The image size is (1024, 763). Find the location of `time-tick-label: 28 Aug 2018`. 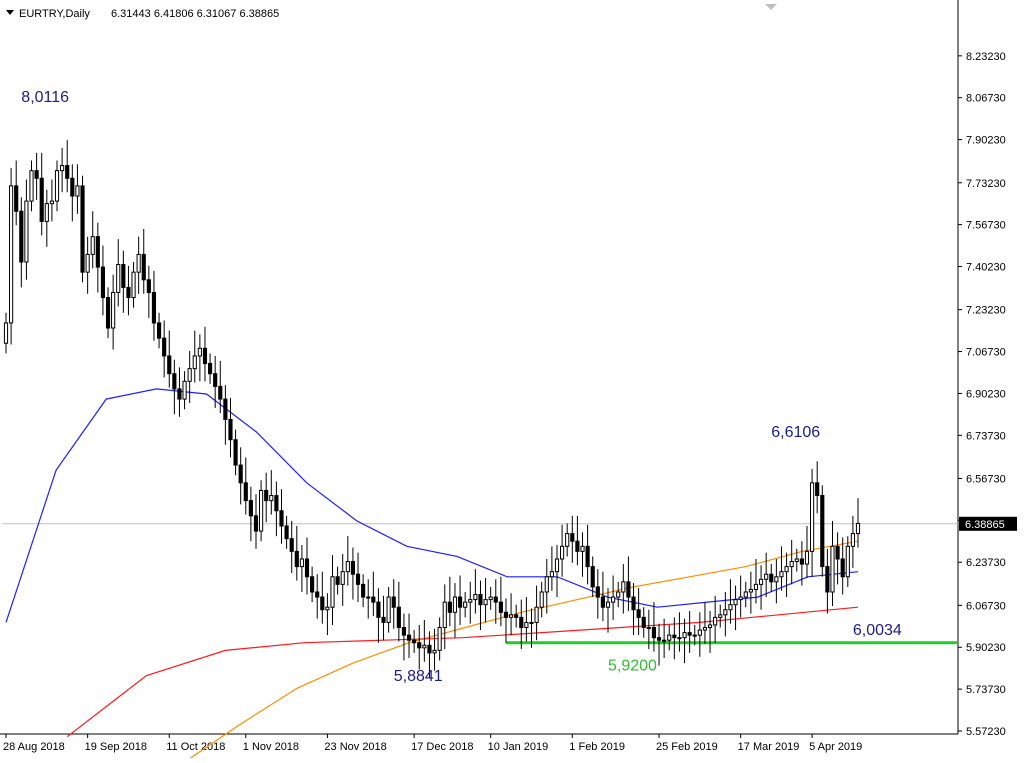

time-tick-label: 28 Aug 2018 is located at coordinates (34, 747).